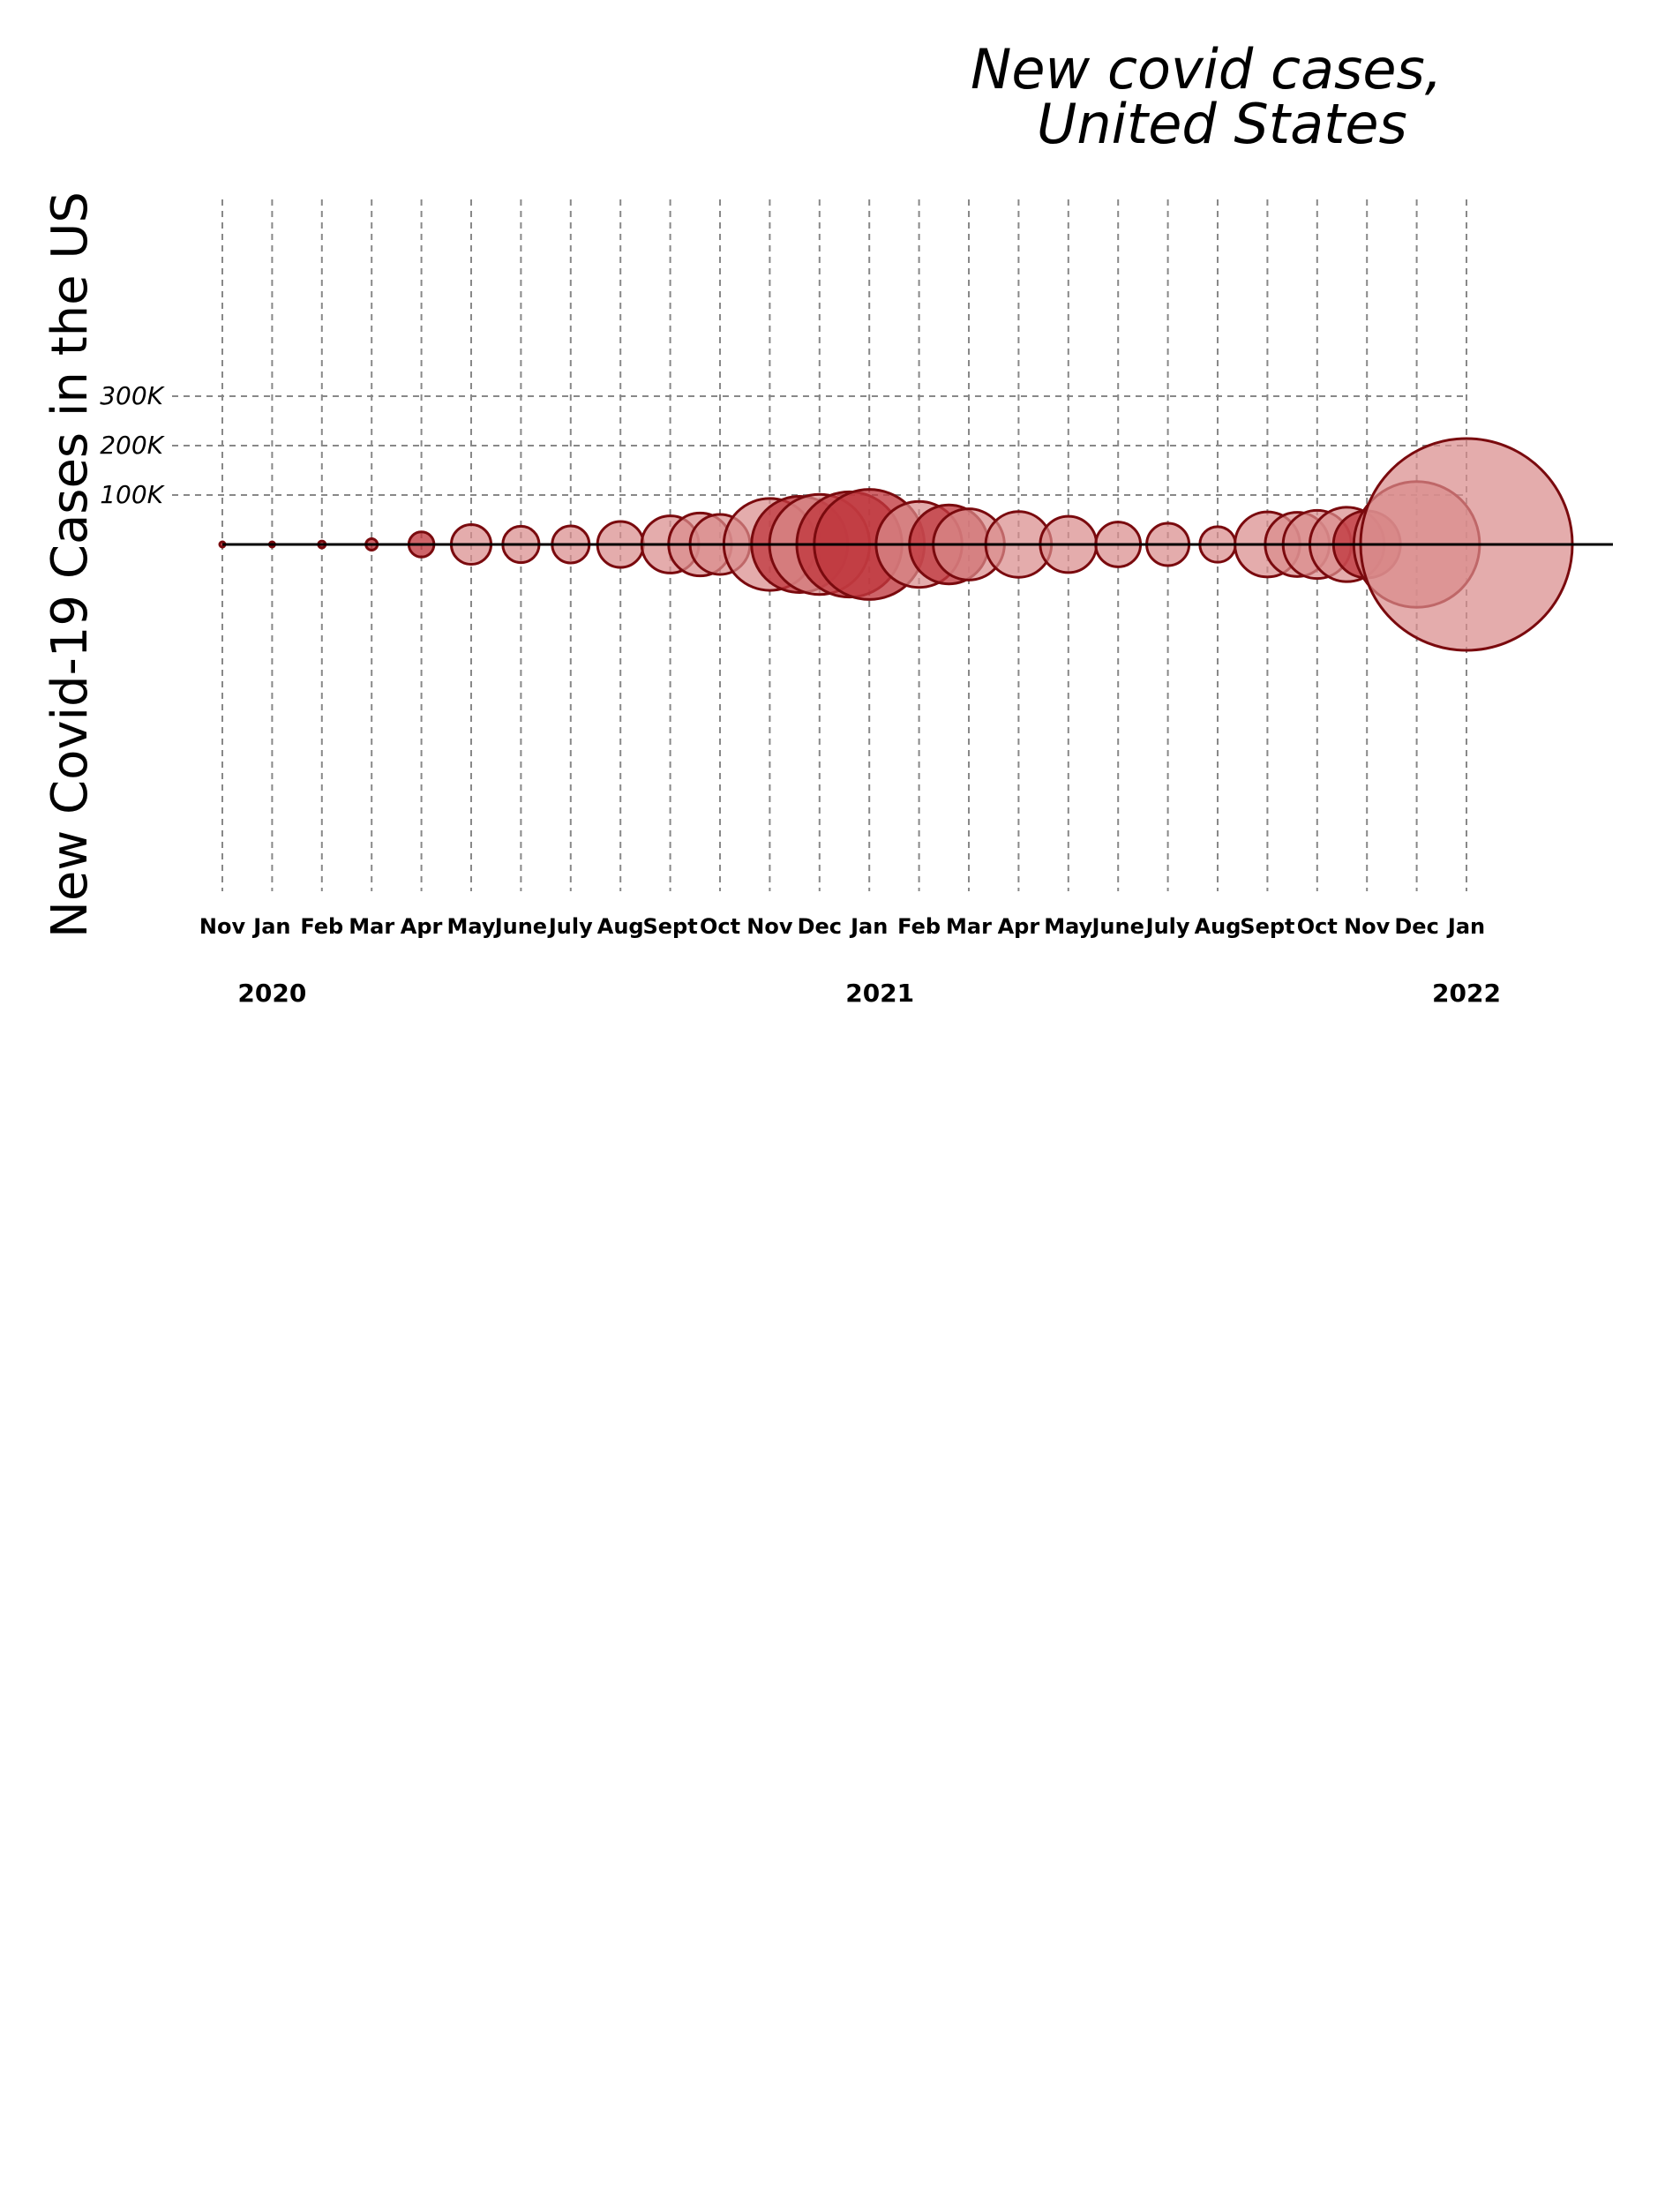  What do you see at coordinates (132, 395) in the screenshot?
I see `y-tick-label: 300K` at bounding box center [132, 395].